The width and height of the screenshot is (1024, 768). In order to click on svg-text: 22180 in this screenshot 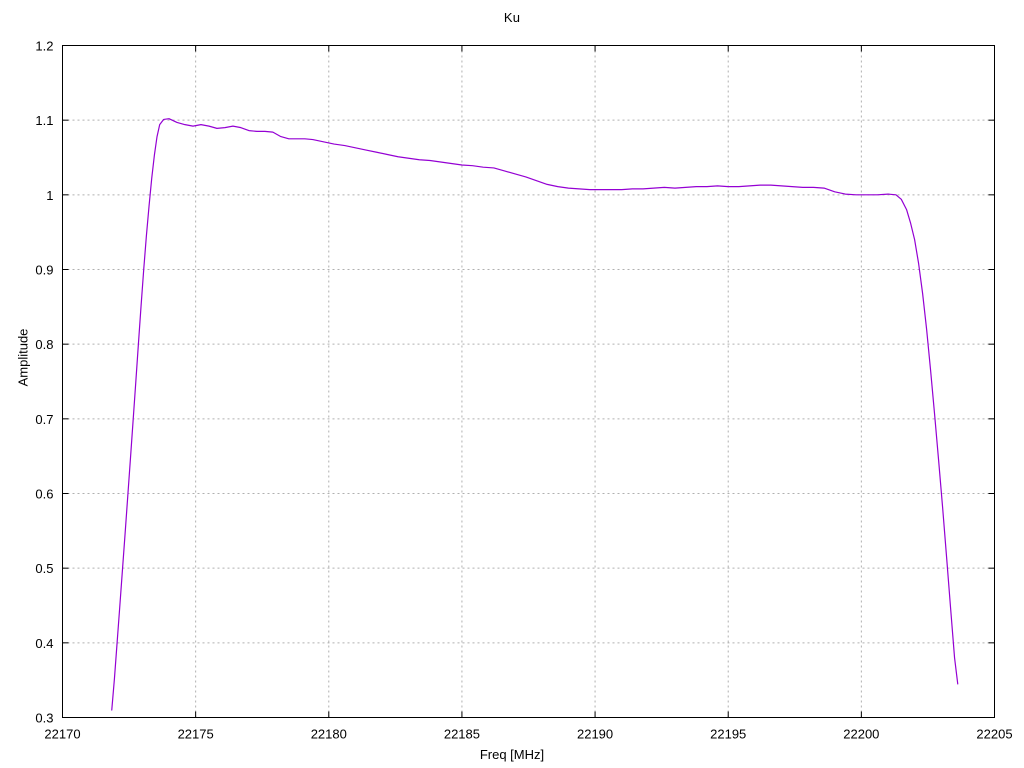, I will do `click(329, 734)`.